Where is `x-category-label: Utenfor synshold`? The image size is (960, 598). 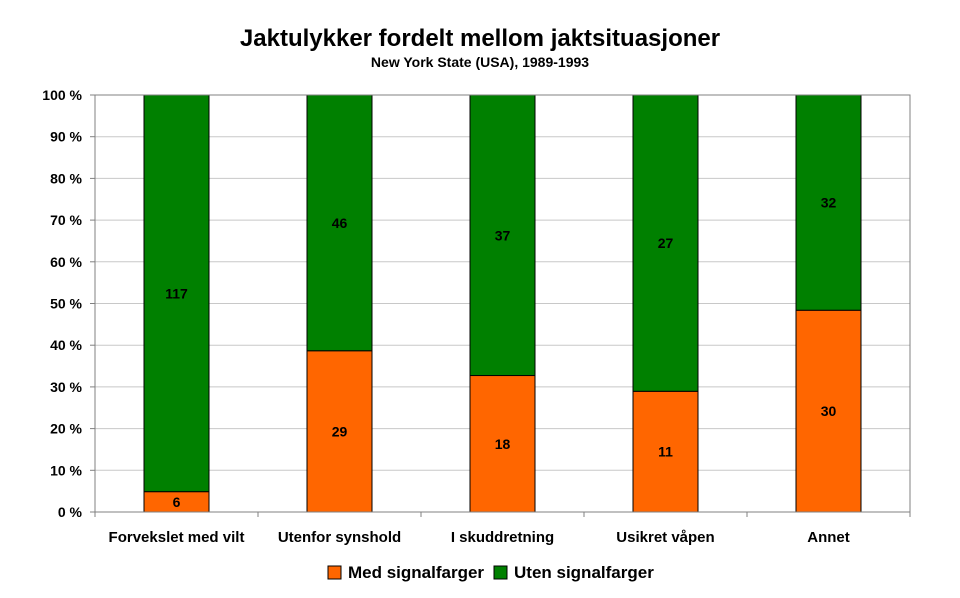
x-category-label: Utenfor synshold is located at coordinates (339, 537).